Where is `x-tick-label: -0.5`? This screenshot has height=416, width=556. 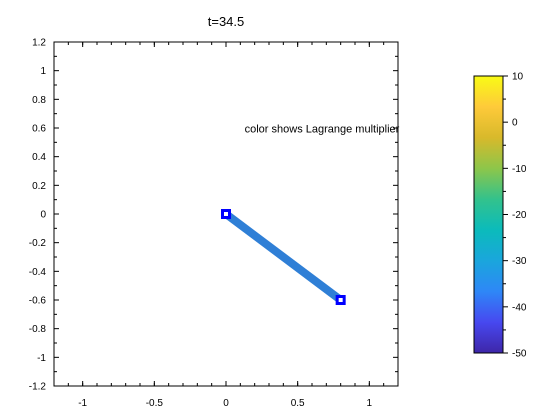
x-tick-label: -0.5 is located at coordinates (155, 403).